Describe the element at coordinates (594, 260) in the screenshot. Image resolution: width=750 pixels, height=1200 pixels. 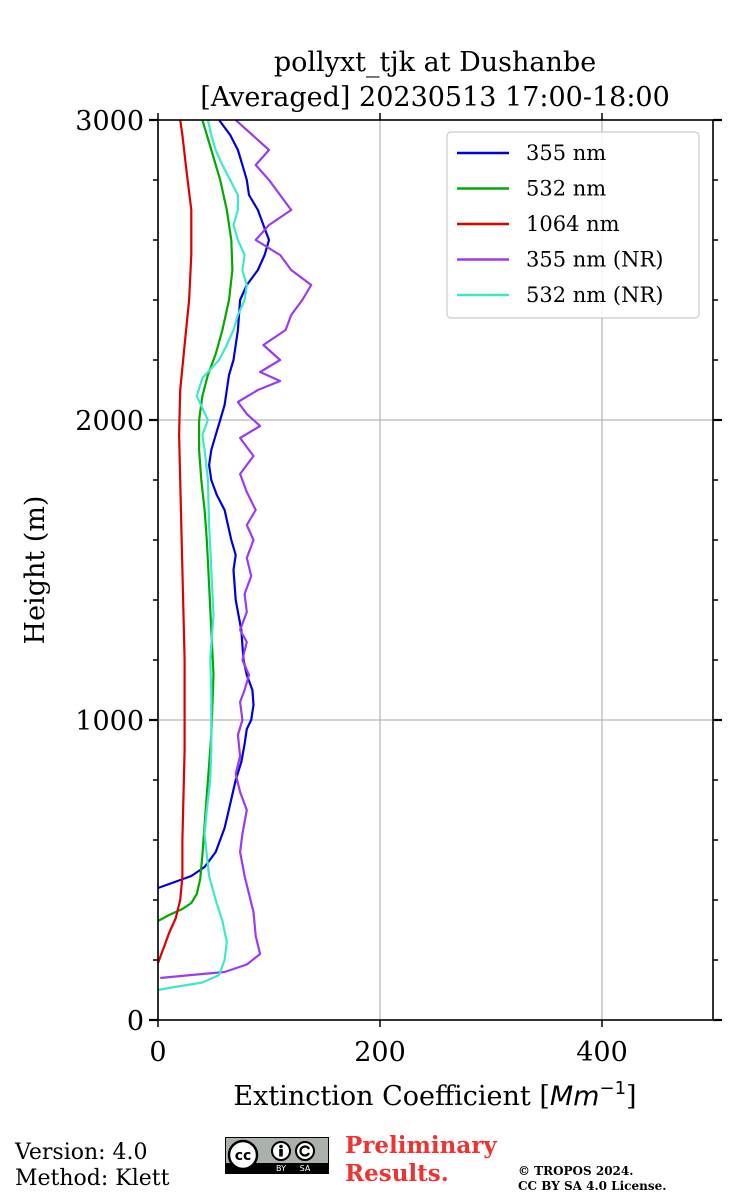
I see `legend-label: 355 nm (NR)` at that location.